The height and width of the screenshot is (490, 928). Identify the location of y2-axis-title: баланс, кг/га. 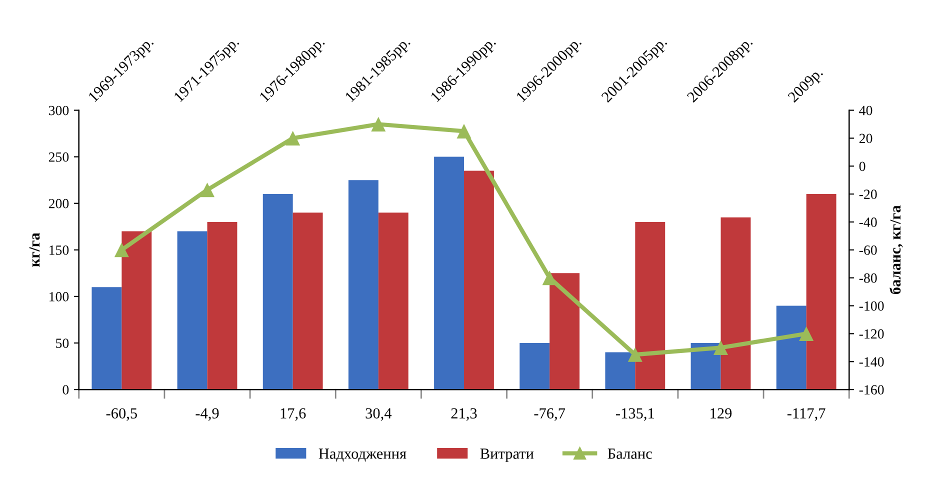
(896, 249).